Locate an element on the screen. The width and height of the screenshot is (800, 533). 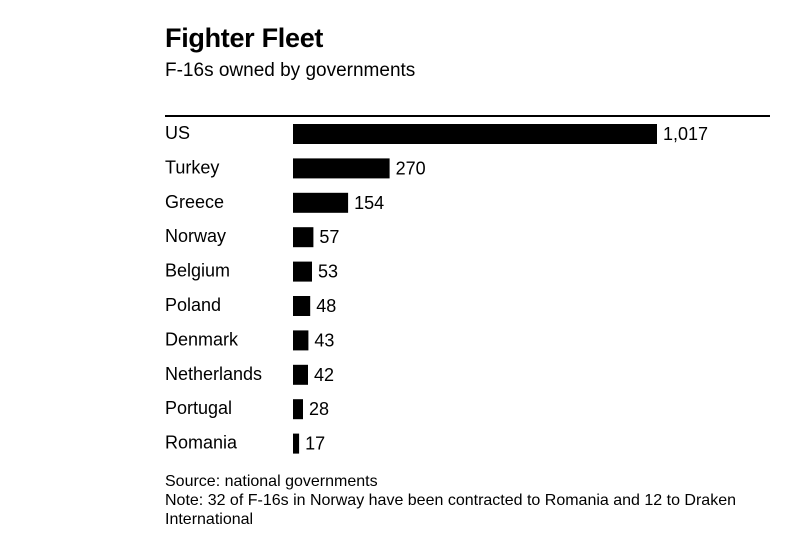
source-note: Source: national governments is located at coordinates (271, 481).